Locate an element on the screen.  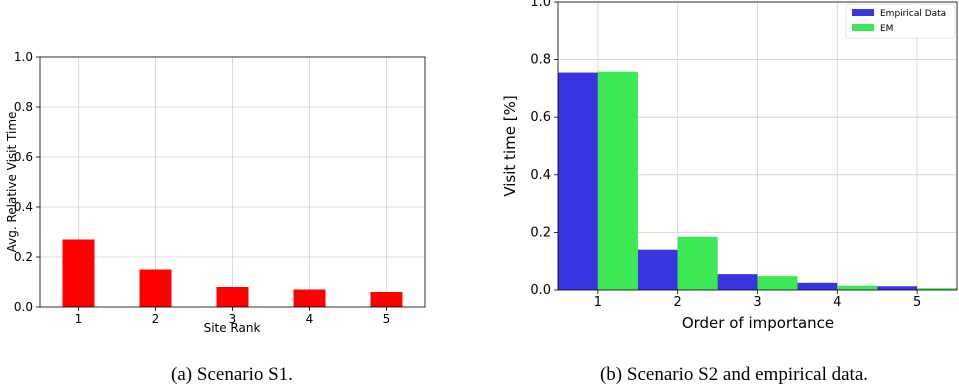
legend-swatch-em is located at coordinates (863, 27).